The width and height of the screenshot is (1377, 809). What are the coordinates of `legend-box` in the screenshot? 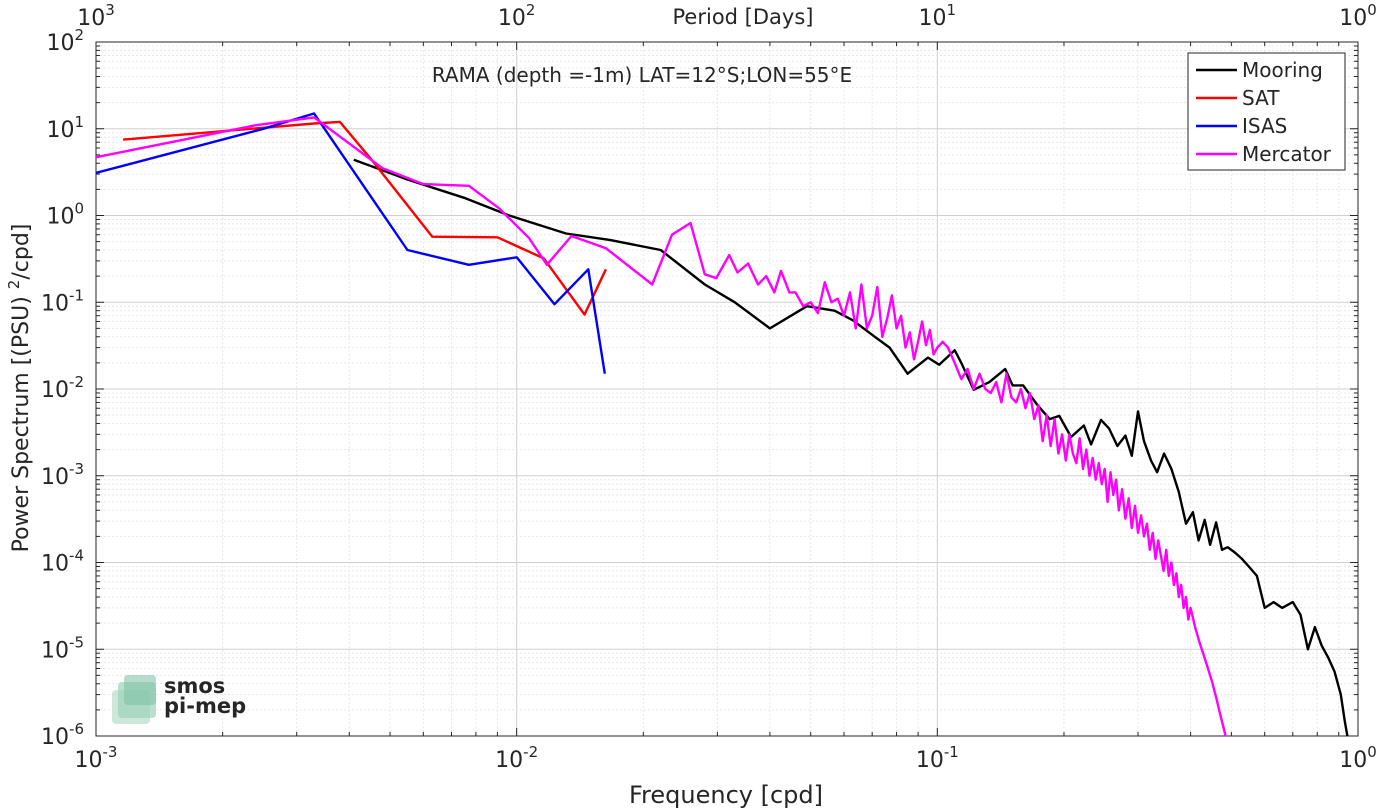 It's located at (1266, 111).